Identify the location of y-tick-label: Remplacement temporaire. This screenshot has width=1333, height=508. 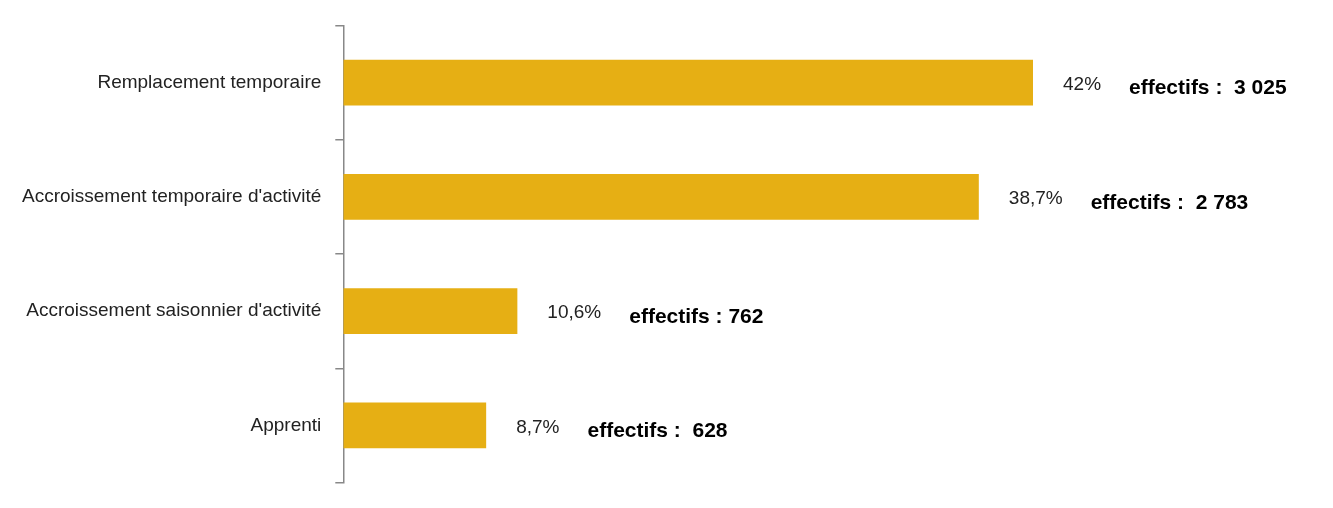
(209, 81).